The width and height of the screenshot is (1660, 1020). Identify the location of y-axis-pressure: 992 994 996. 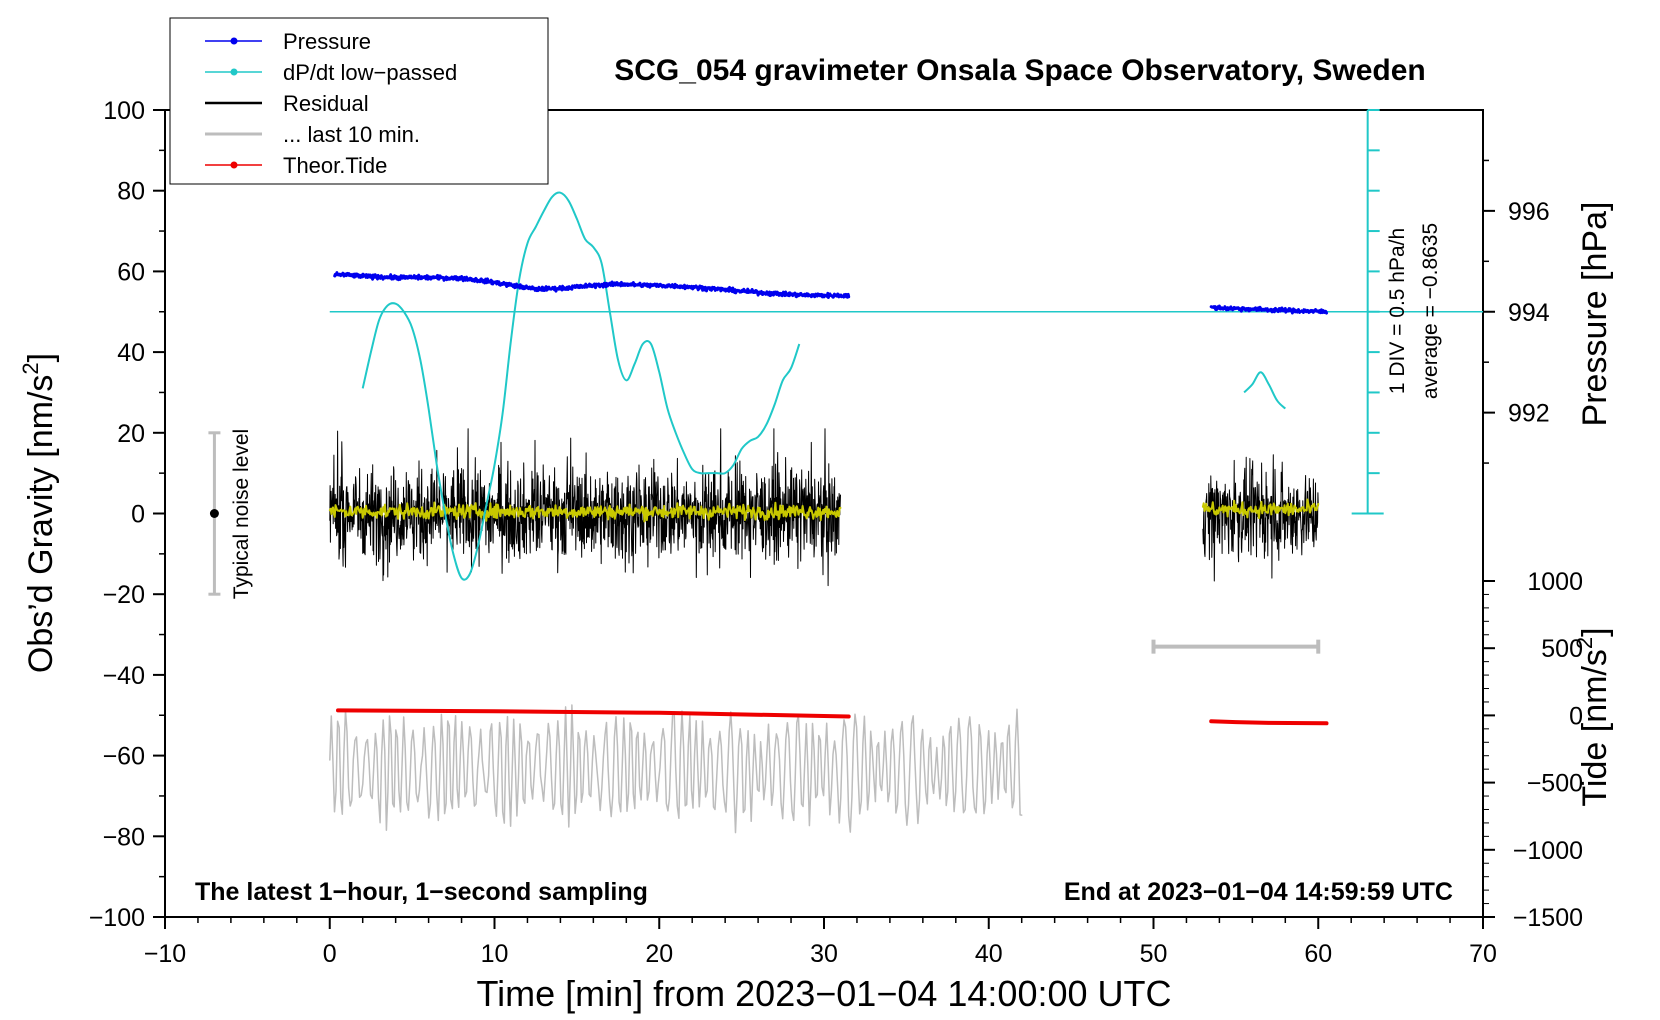
(1516, 311).